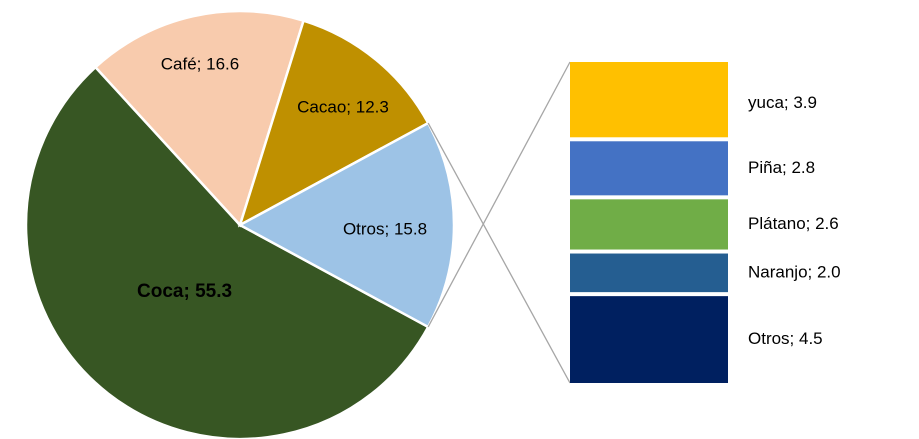 The height and width of the screenshot is (439, 919). Describe the element at coordinates (781, 167) in the screenshot. I see `data-label: Piña; 2.8` at that location.